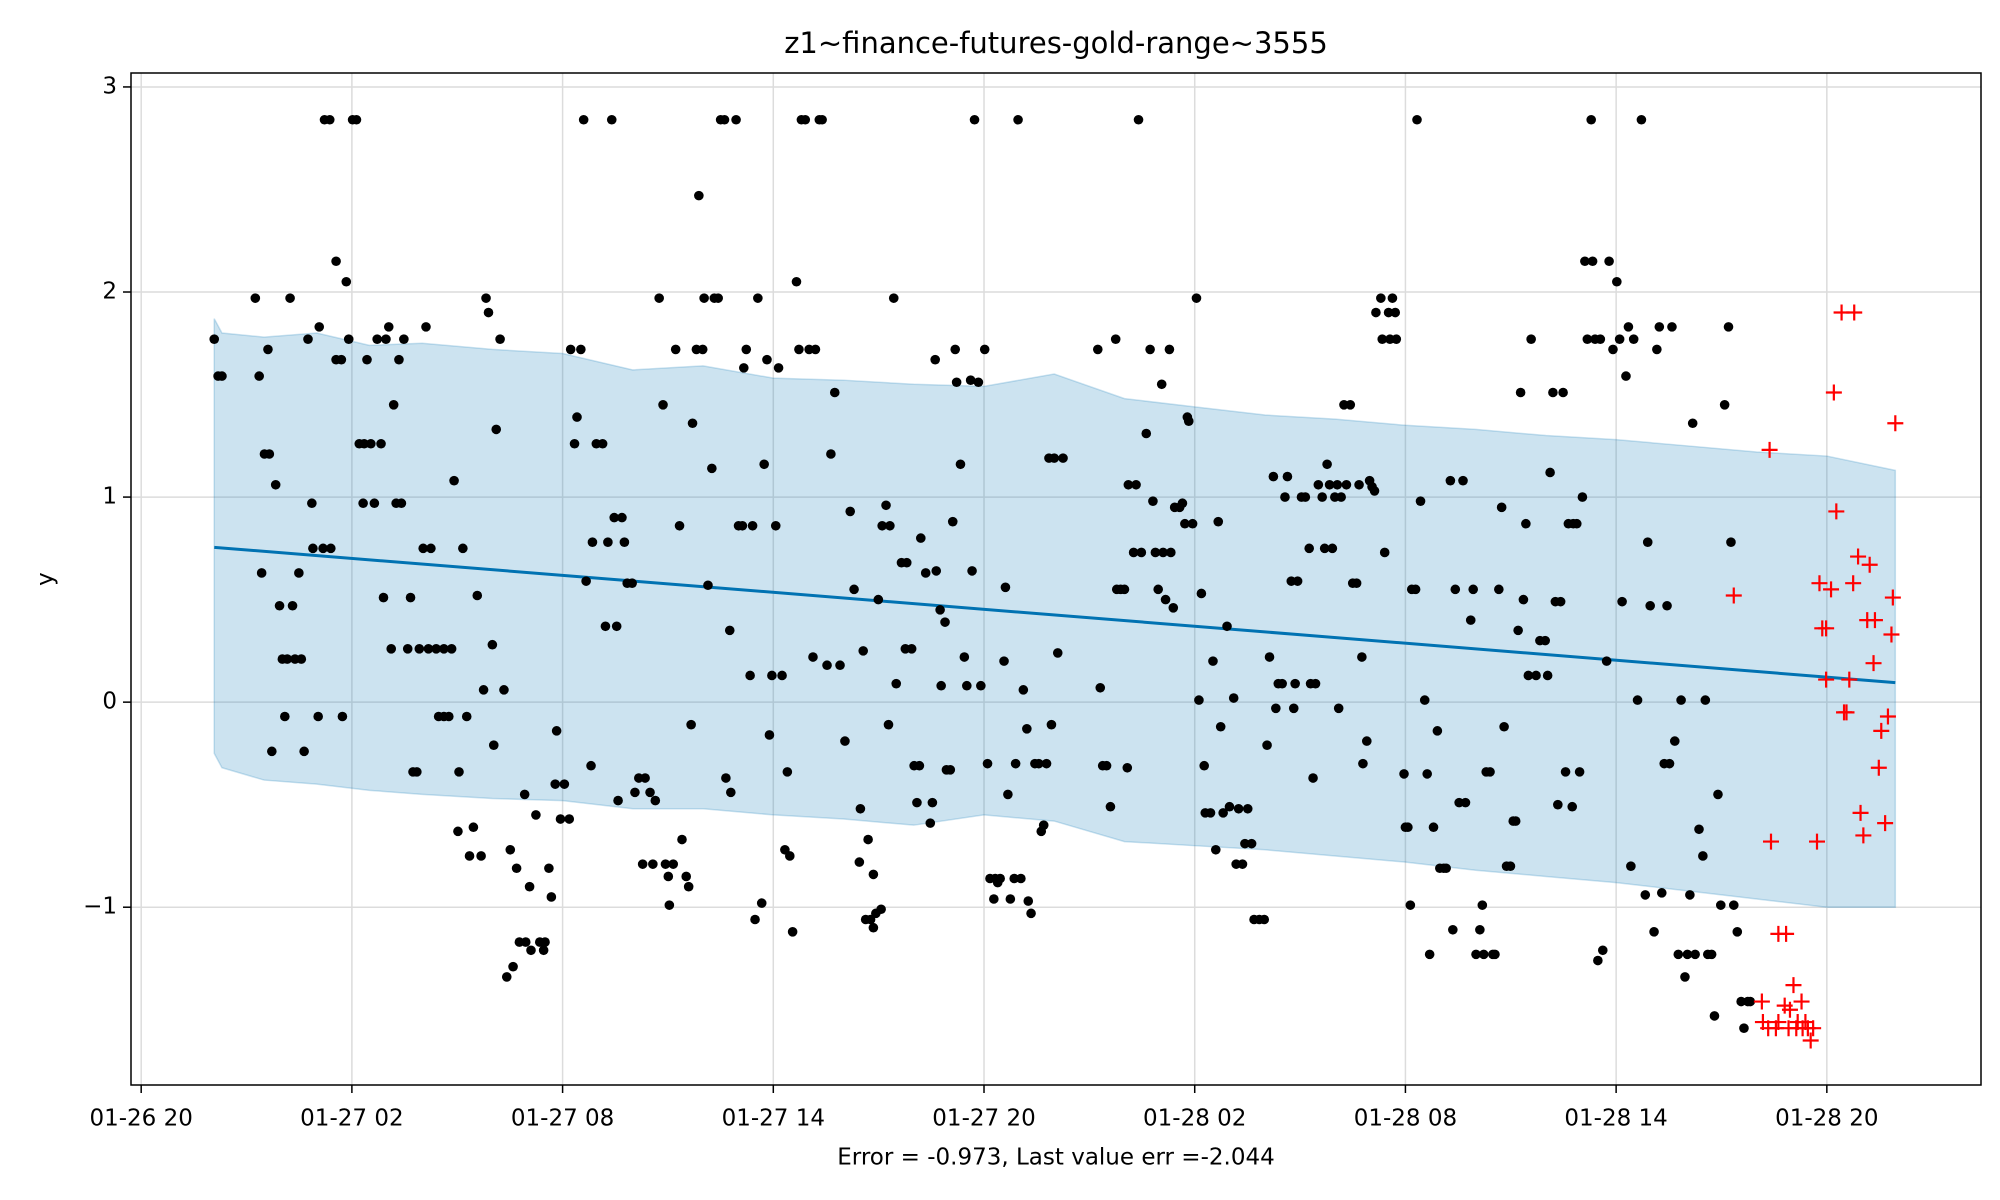  I want to click on y-tick-label: 0, so click(109, 702).